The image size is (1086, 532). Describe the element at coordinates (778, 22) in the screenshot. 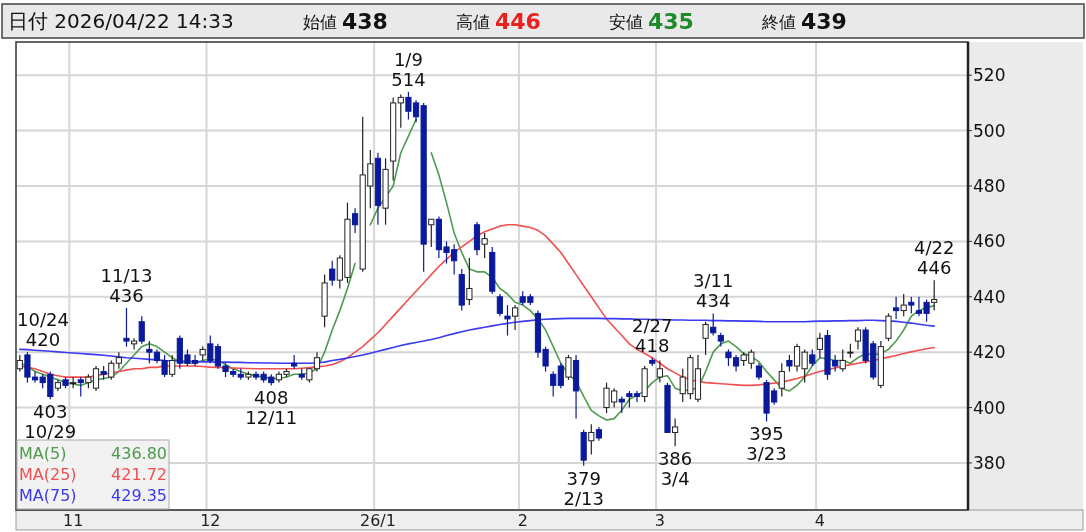

I see `text: 終値` at that location.